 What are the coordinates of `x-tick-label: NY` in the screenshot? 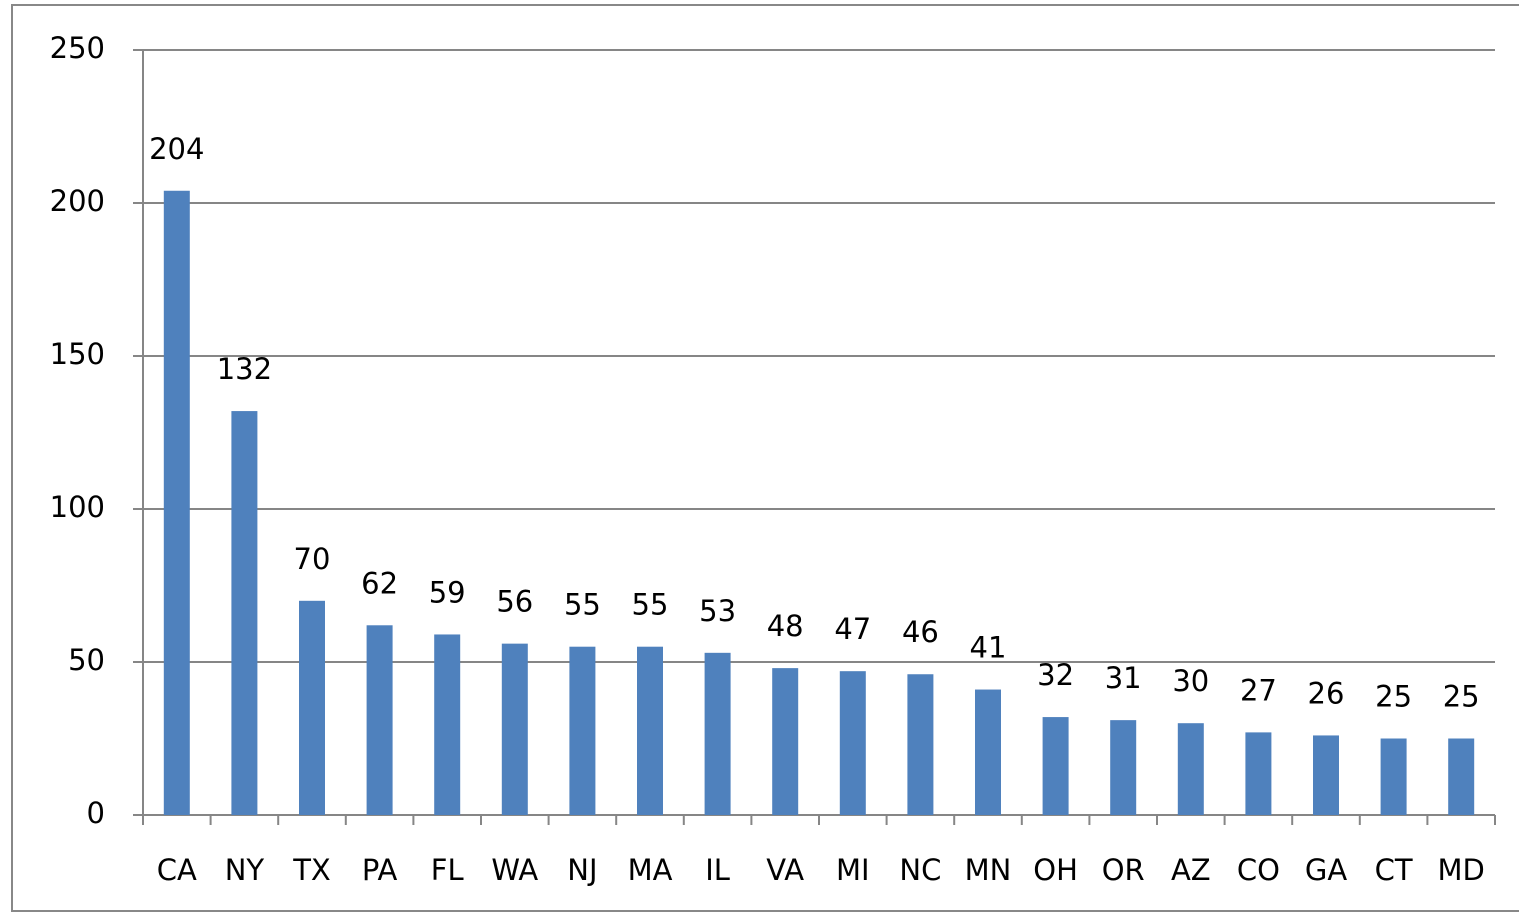 It's located at (245, 870).